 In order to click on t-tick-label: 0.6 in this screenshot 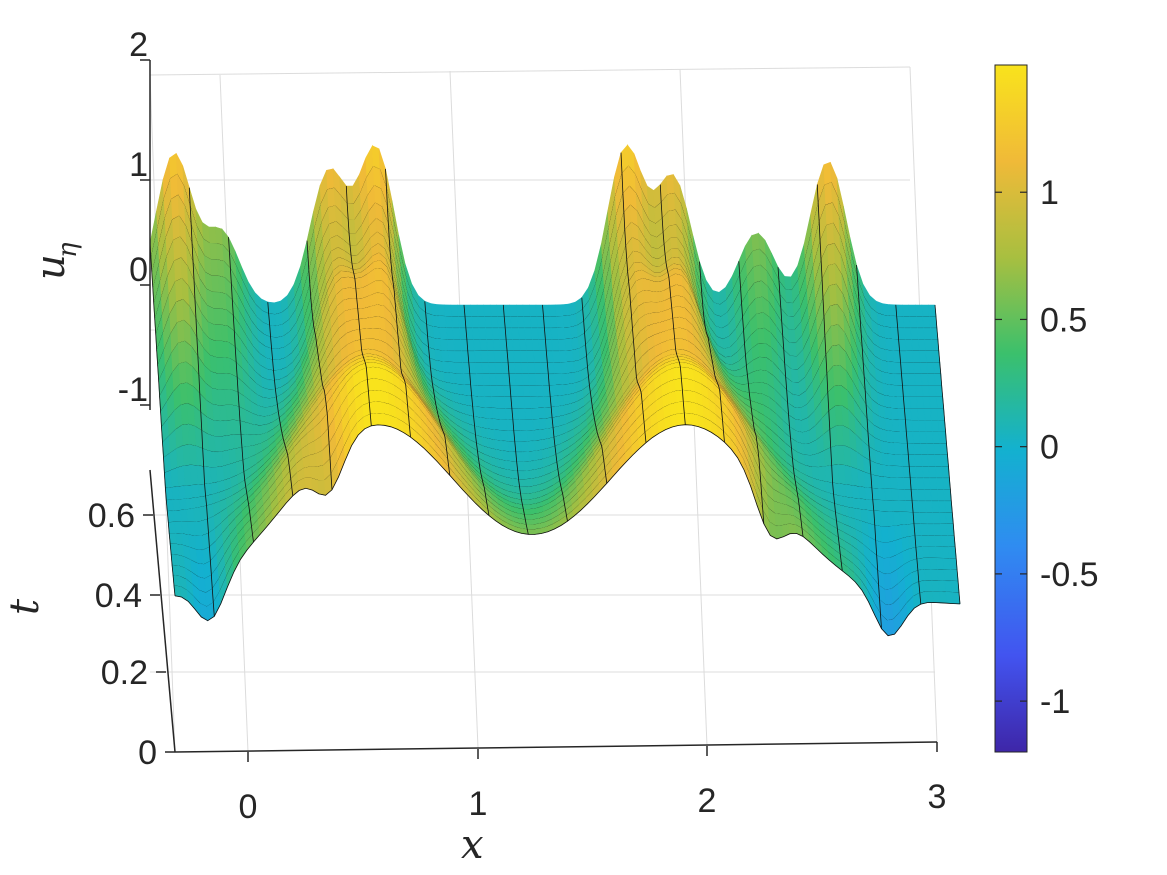, I will do `click(111, 516)`.